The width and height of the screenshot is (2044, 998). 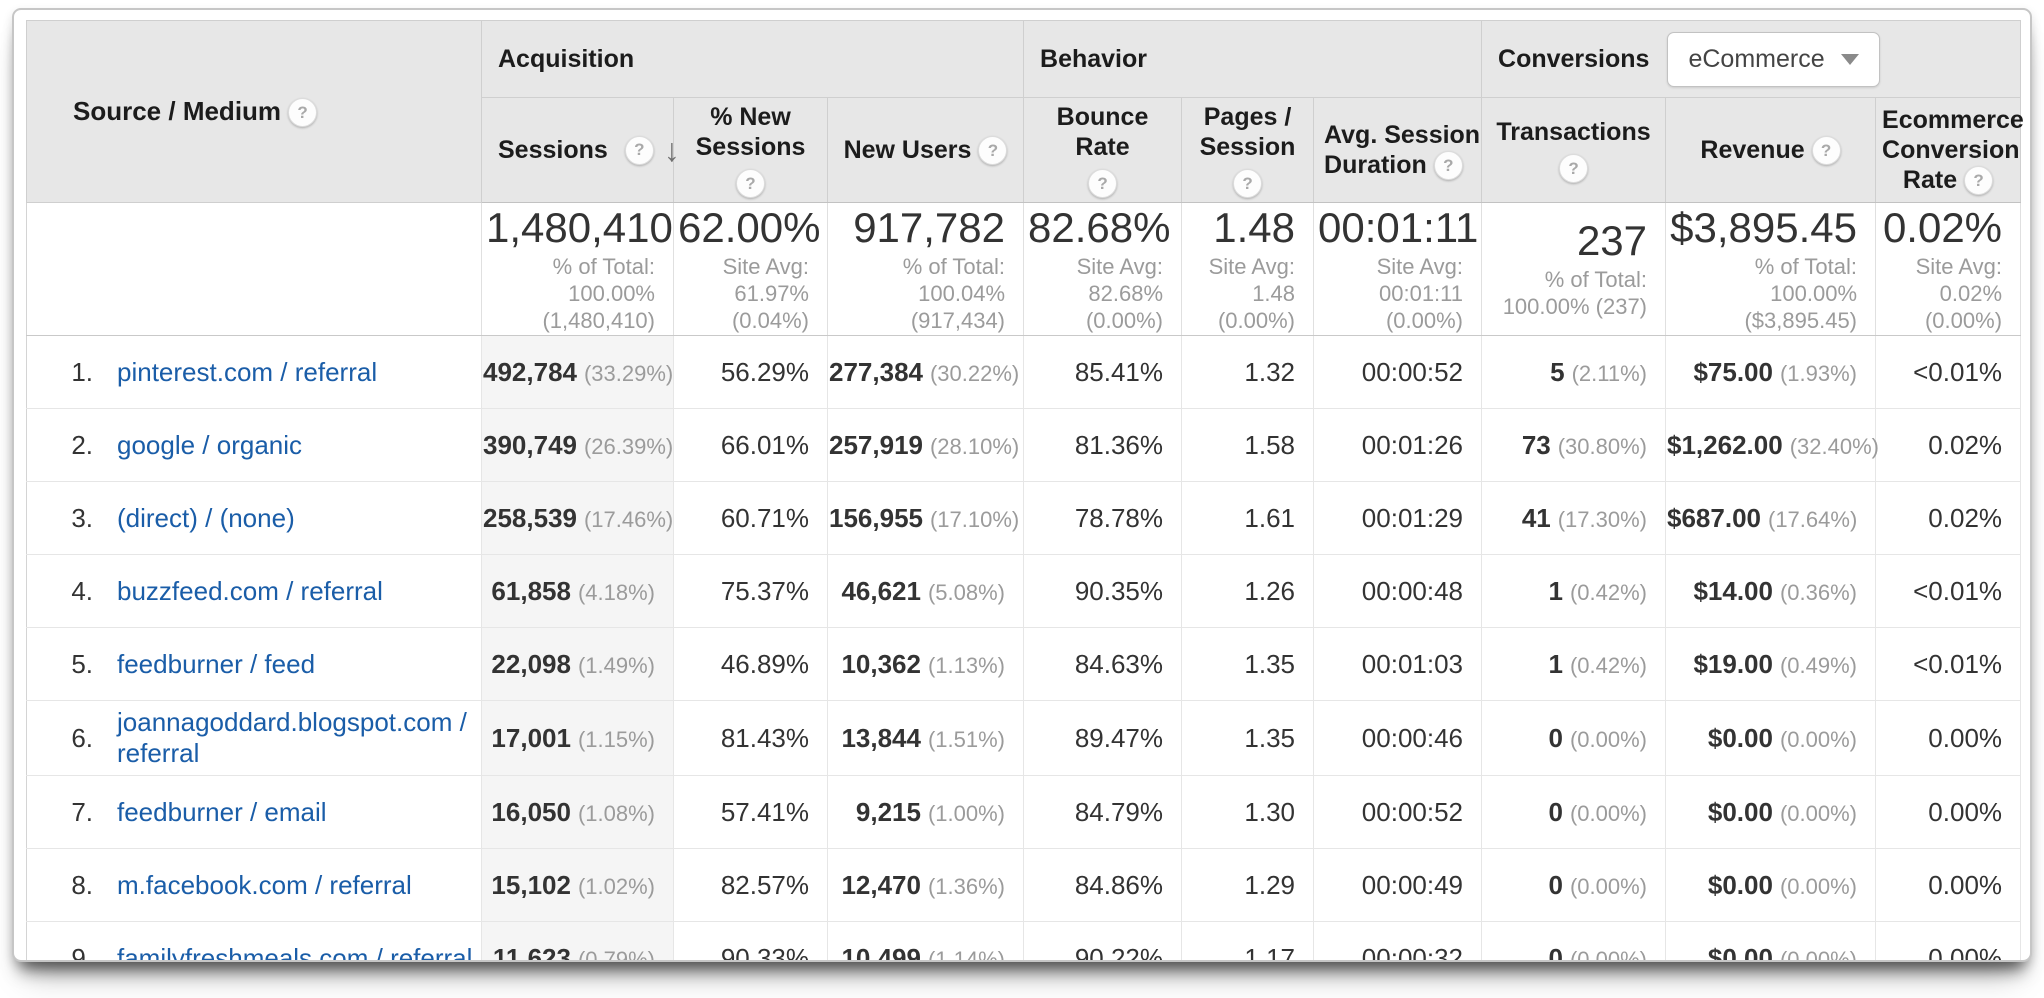 I want to click on source-medium-link: feedburner / feed, so click(x=216, y=663).